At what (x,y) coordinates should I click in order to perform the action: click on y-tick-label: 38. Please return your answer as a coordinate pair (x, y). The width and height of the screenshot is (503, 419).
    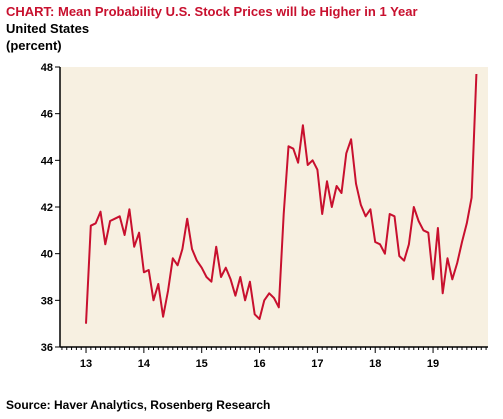
    Looking at the image, I should click on (47, 301).